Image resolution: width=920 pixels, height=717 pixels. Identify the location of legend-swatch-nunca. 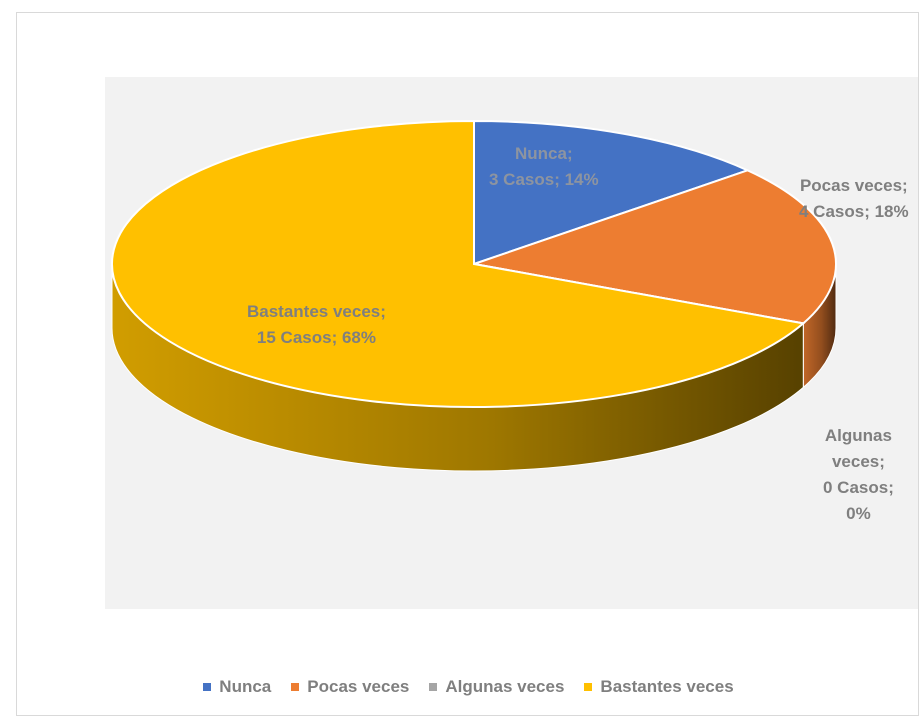
(207, 687).